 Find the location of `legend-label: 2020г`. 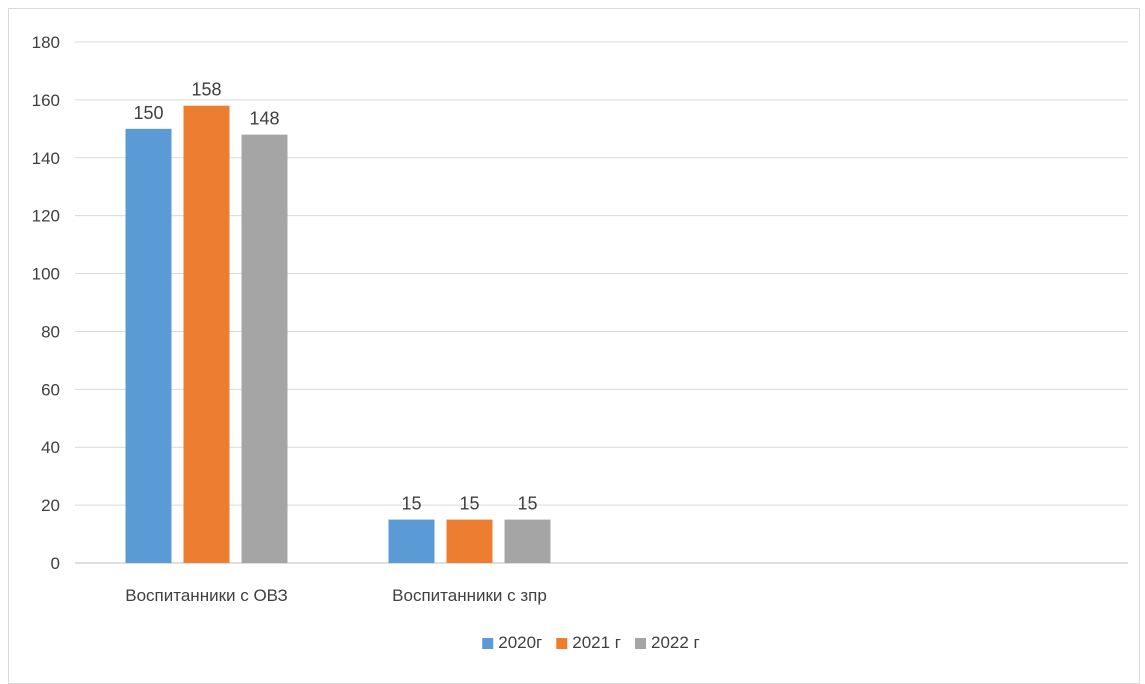

legend-label: 2020г is located at coordinates (520, 642).